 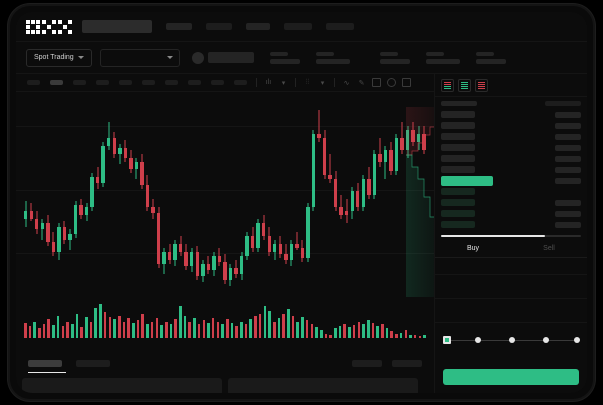 I want to click on okx-logo, so click(x=49, y=26).